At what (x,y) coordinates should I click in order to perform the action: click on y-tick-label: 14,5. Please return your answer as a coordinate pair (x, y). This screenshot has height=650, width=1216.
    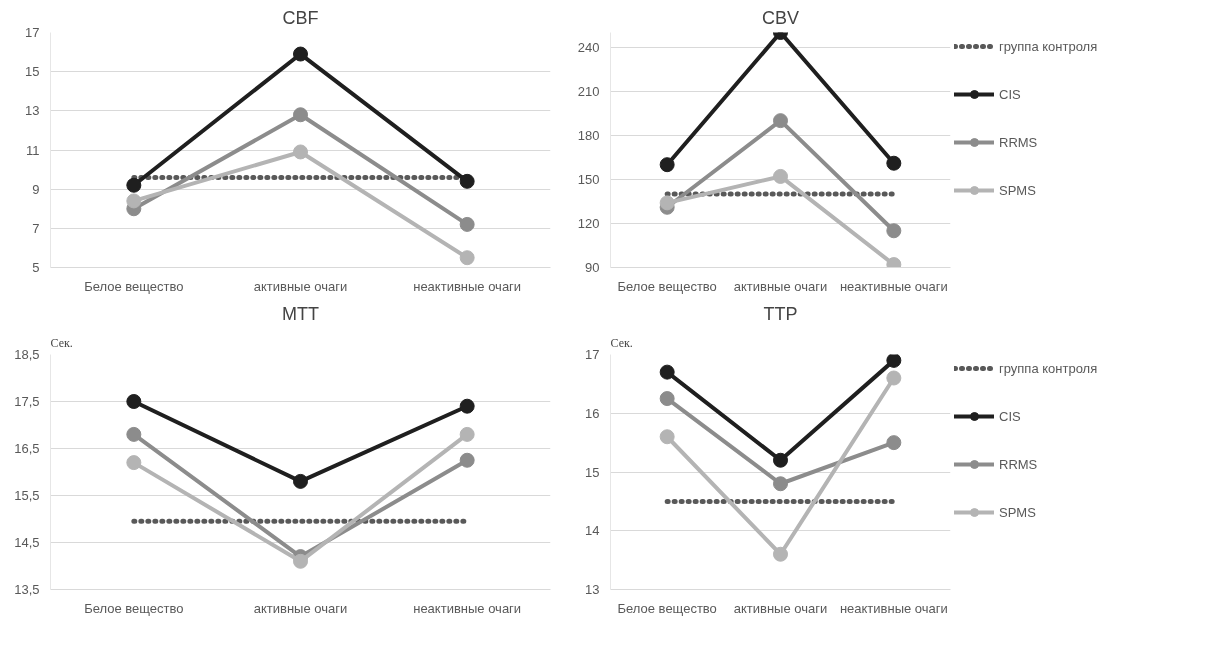
    Looking at the image, I should click on (27, 542).